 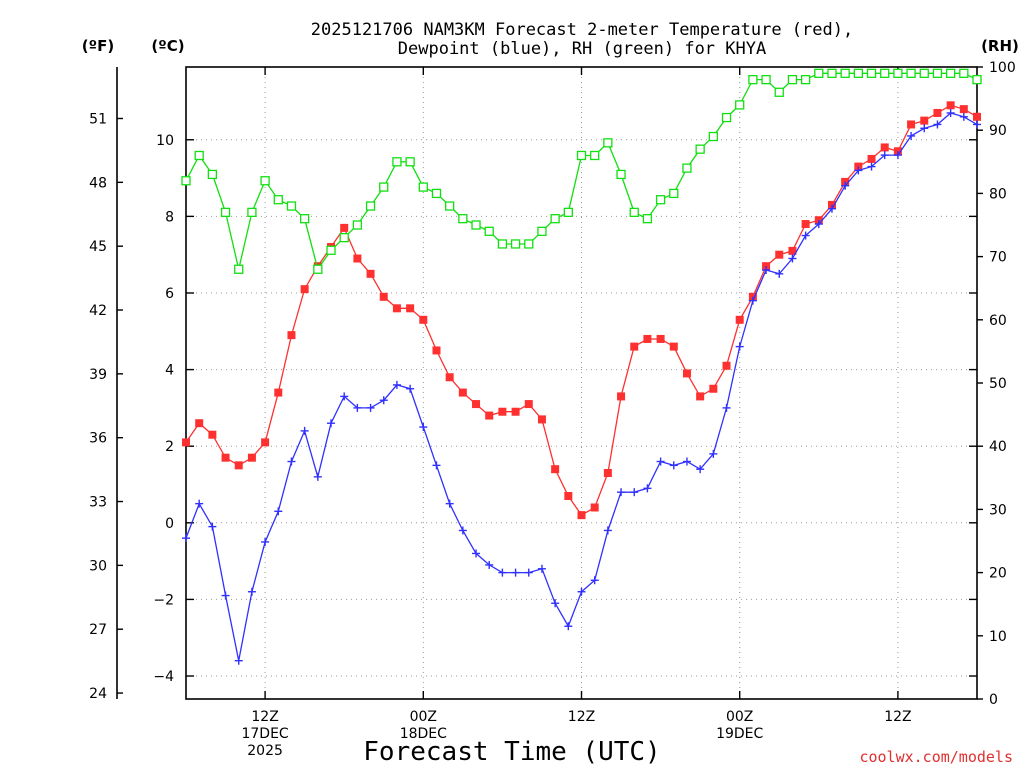 What do you see at coordinates (163, 677) in the screenshot?
I see `celsius-tick-label: −4` at bounding box center [163, 677].